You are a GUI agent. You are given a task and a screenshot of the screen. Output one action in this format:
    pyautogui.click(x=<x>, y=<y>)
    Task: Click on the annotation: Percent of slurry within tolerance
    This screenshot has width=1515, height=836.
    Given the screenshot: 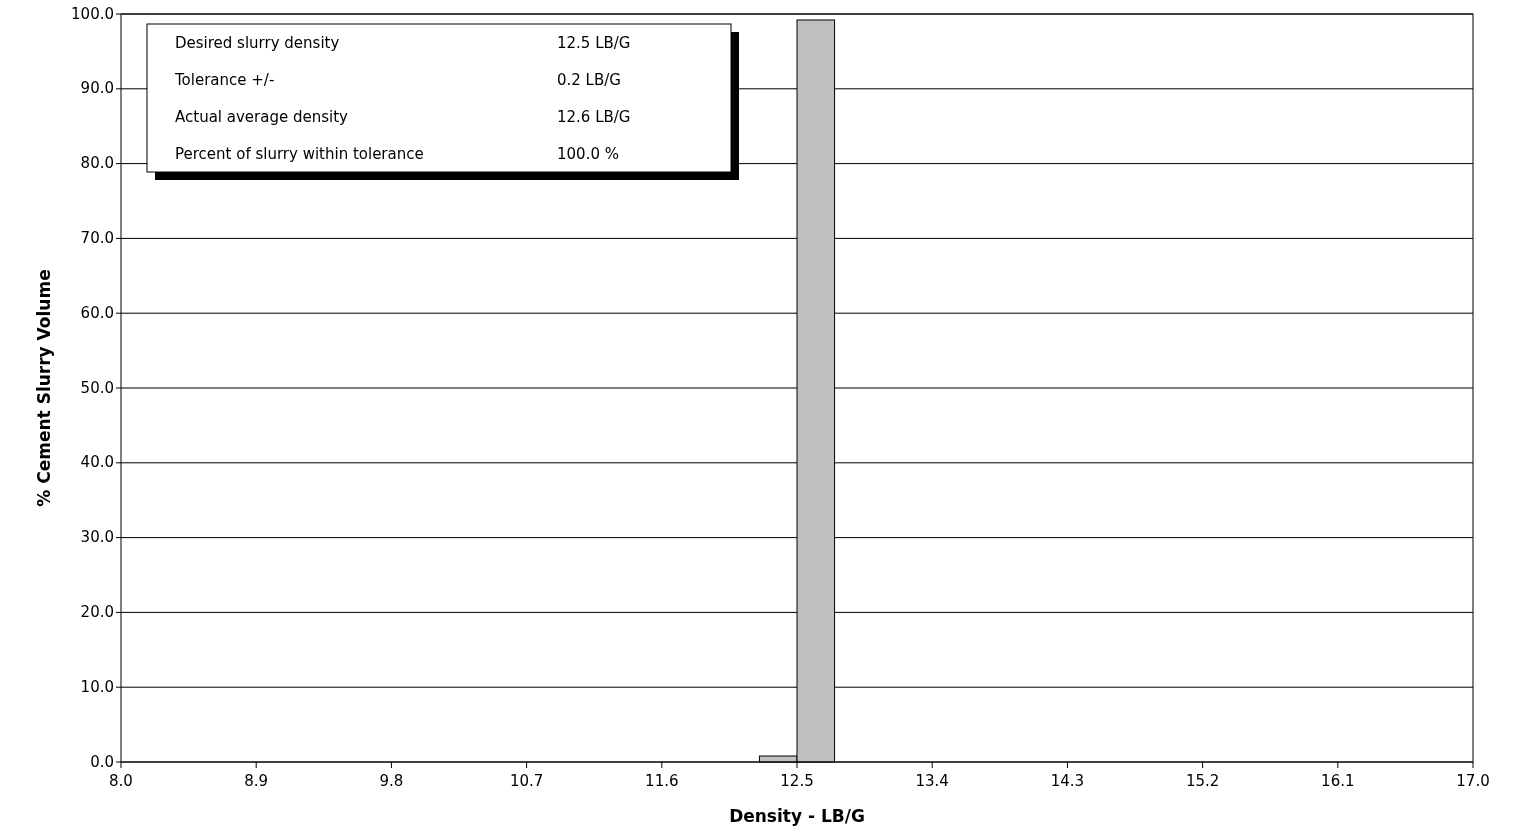 What is the action you would take?
    pyautogui.click(x=299, y=154)
    